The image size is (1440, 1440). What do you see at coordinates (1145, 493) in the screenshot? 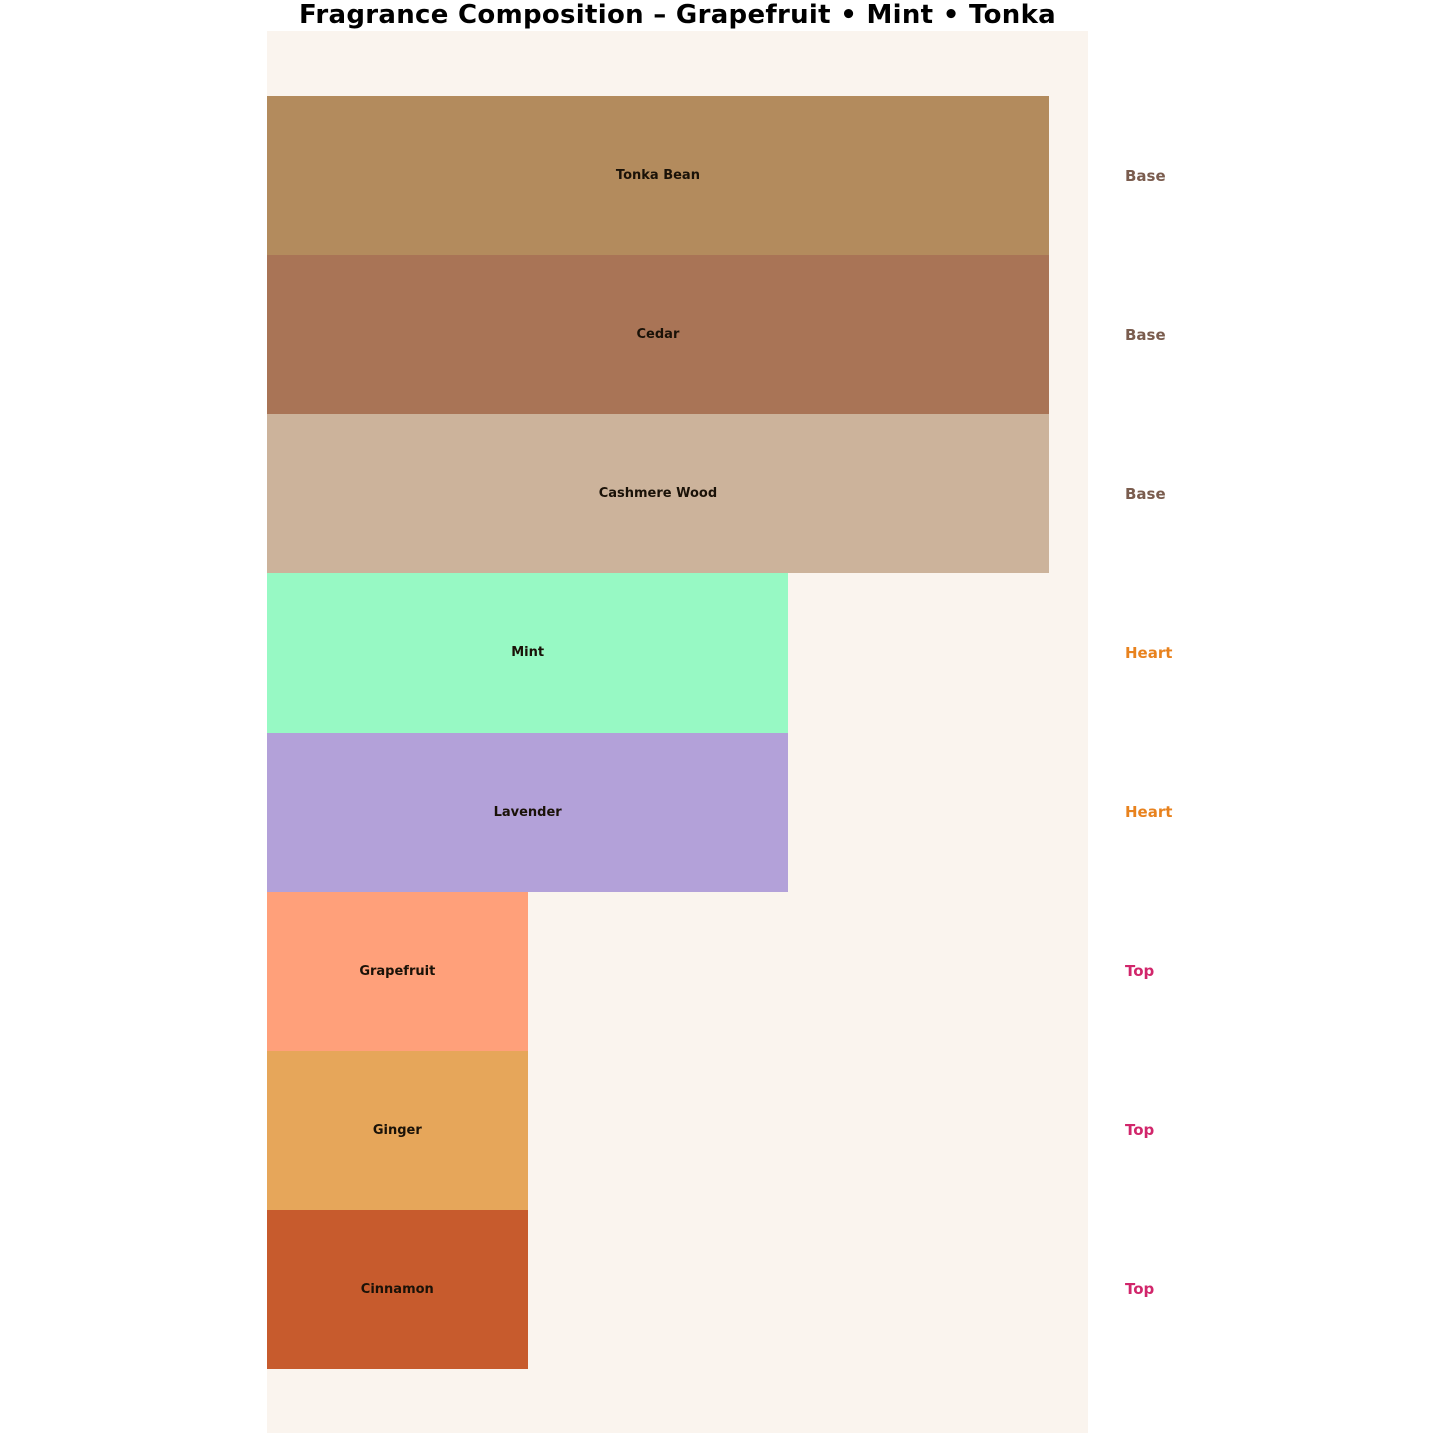
I see `stage-label-base-2: Base` at bounding box center [1145, 493].